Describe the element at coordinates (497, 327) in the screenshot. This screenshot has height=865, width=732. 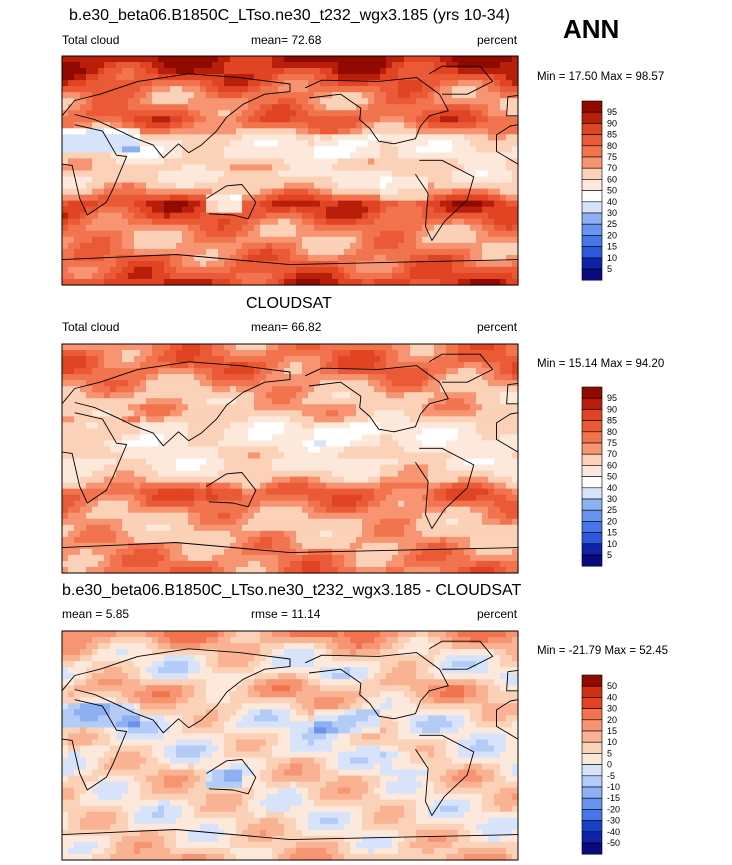
I see `panel2-units-label: percent` at that location.